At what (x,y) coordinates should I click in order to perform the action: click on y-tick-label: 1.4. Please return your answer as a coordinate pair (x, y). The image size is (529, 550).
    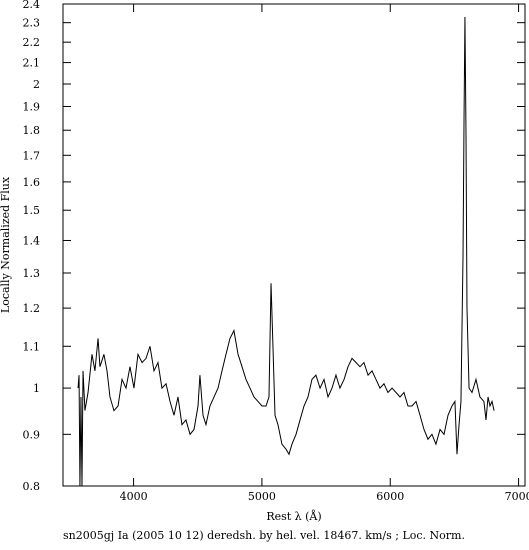
    Looking at the image, I should click on (32, 240).